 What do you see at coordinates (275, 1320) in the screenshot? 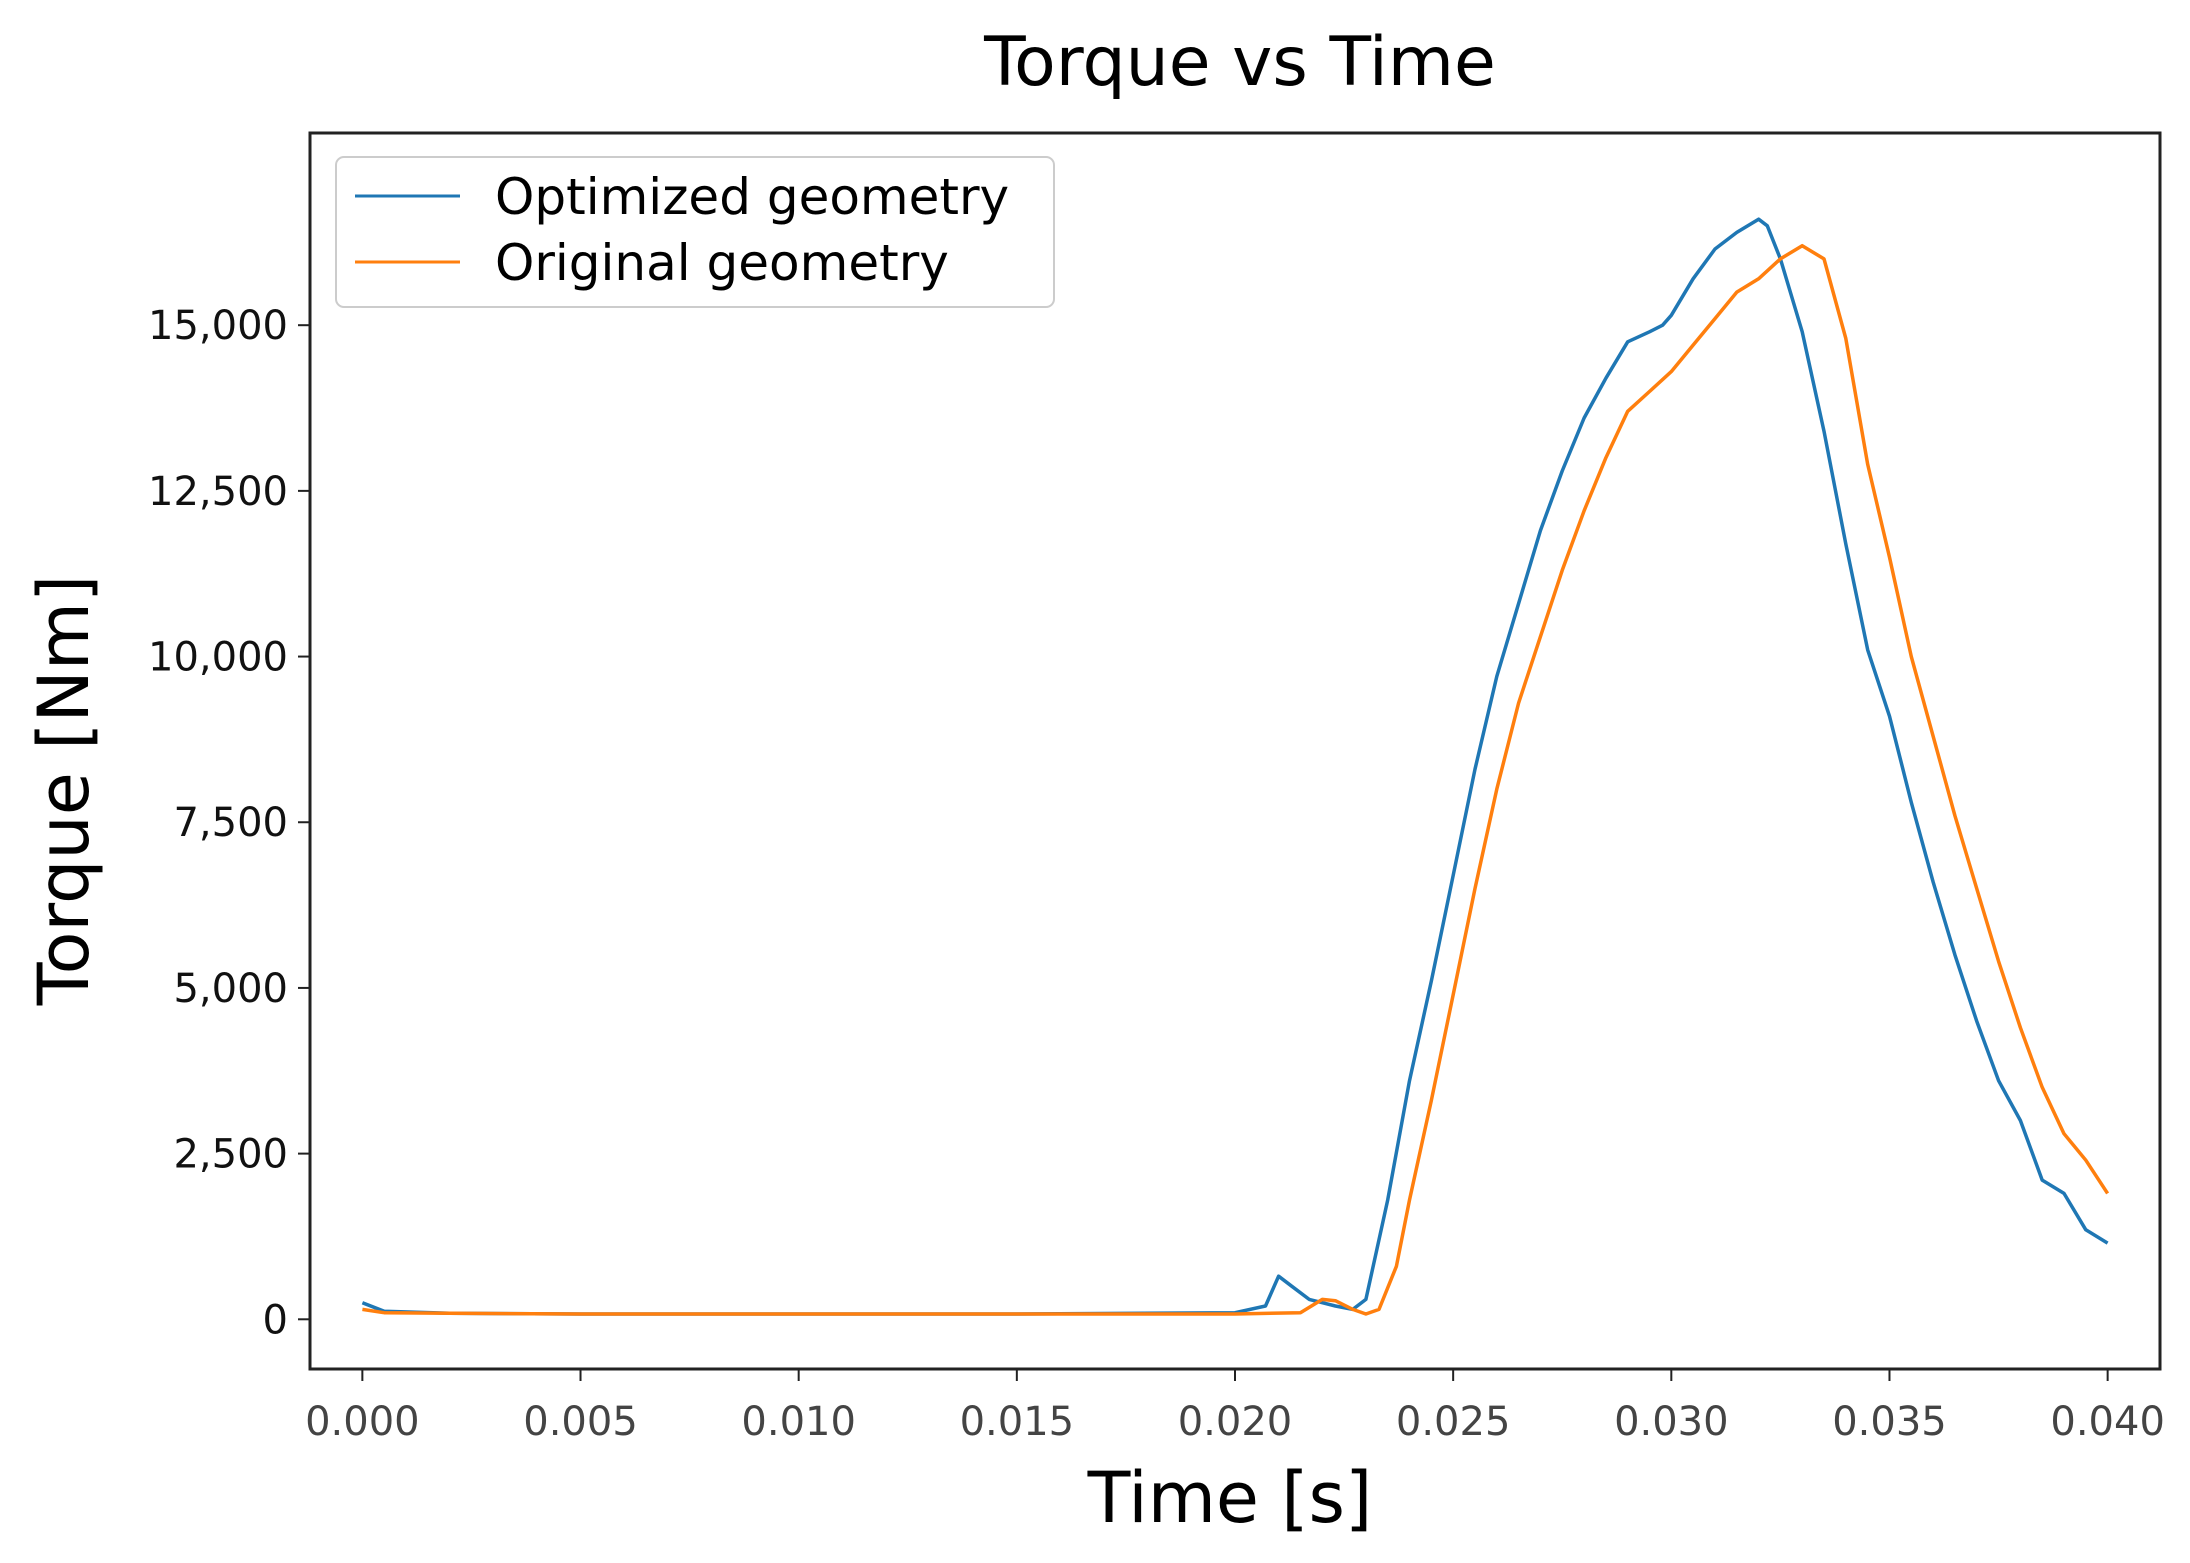
I see `y-tick-label: 0` at bounding box center [275, 1320].